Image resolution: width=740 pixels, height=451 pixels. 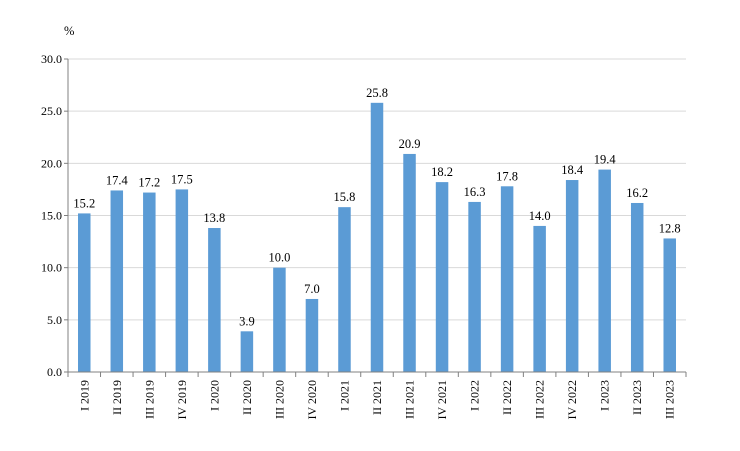 I want to click on x-category-label: III 2020, so click(x=279, y=399).